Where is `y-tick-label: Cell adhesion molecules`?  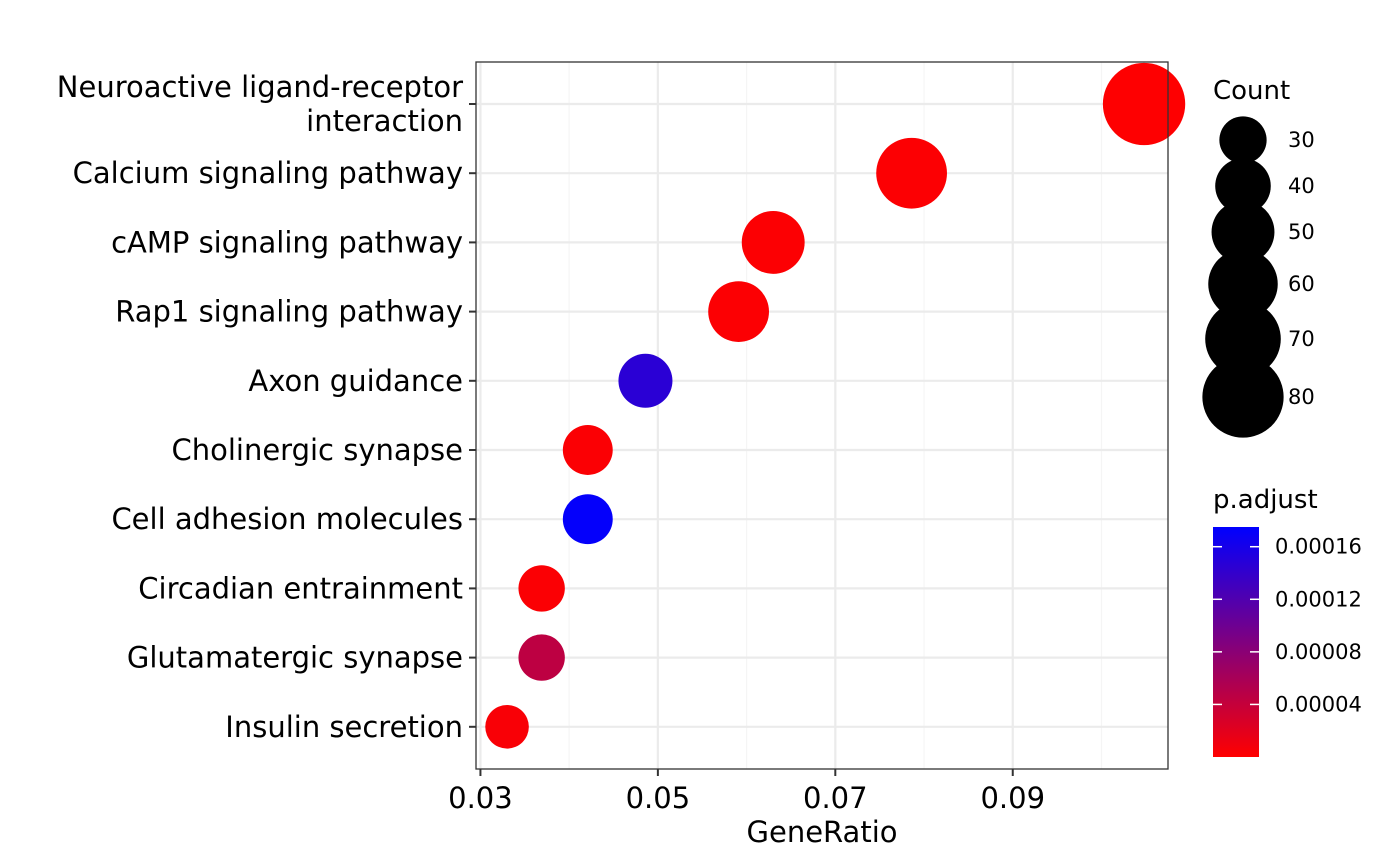
y-tick-label: Cell adhesion molecules is located at coordinates (287, 519).